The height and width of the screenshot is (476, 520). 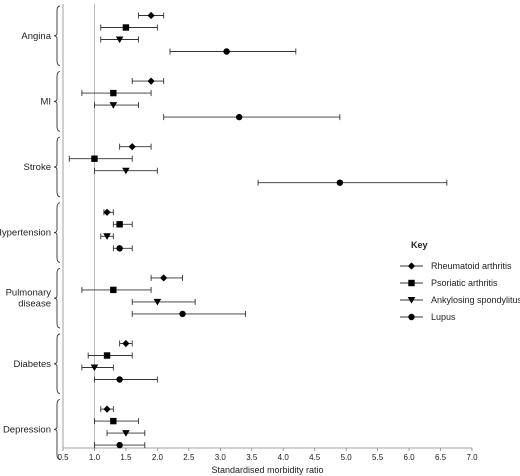 What do you see at coordinates (443, 317) in the screenshot?
I see `legend-label: Lupus` at bounding box center [443, 317].